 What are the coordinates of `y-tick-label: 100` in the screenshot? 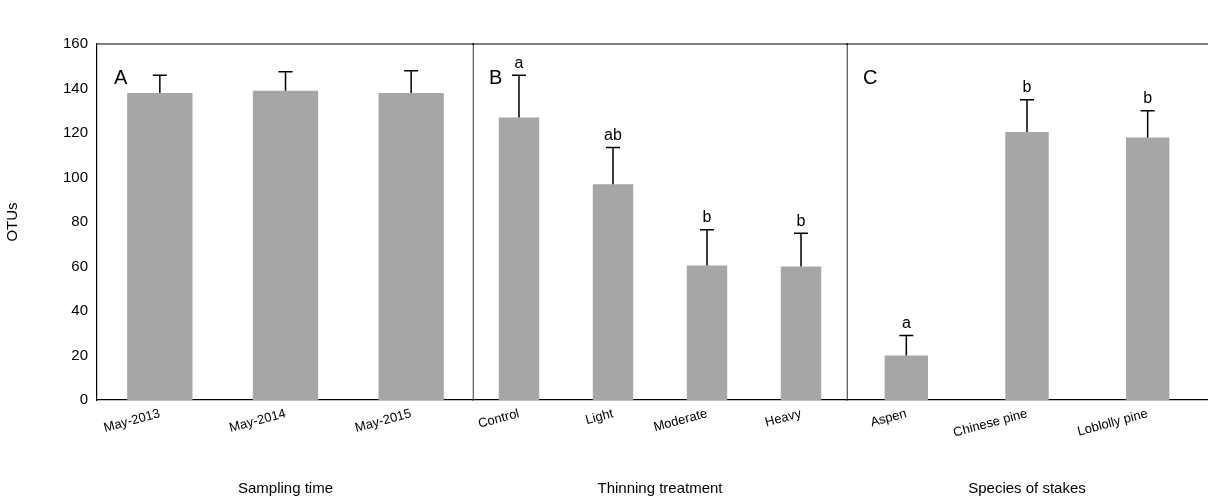 It's located at (75, 176).